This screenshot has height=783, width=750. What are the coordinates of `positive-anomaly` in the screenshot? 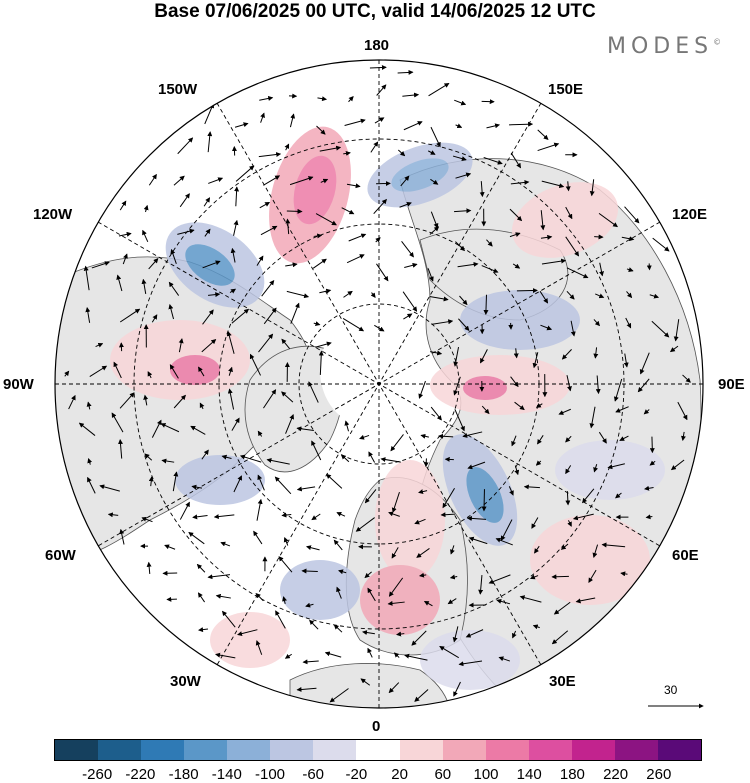 It's located at (590, 560).